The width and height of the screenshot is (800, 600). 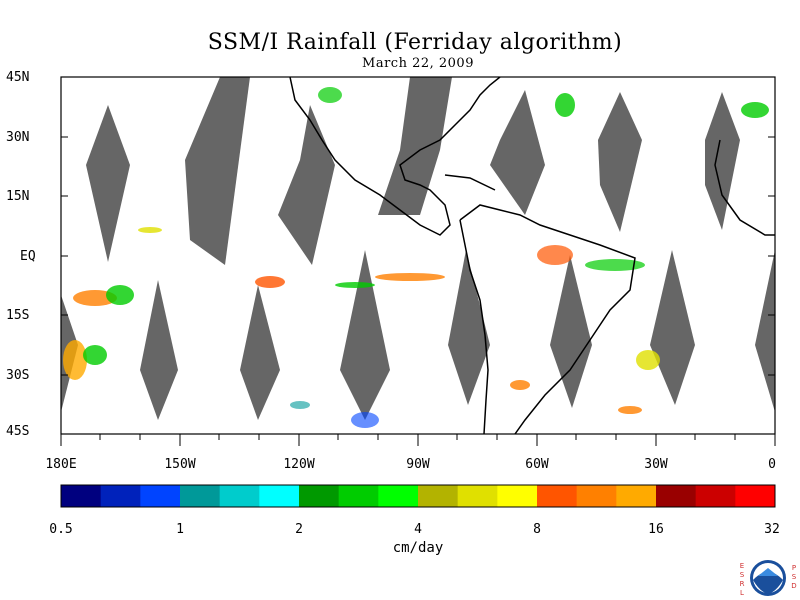 I want to click on africa-coast, so click(x=744, y=187).